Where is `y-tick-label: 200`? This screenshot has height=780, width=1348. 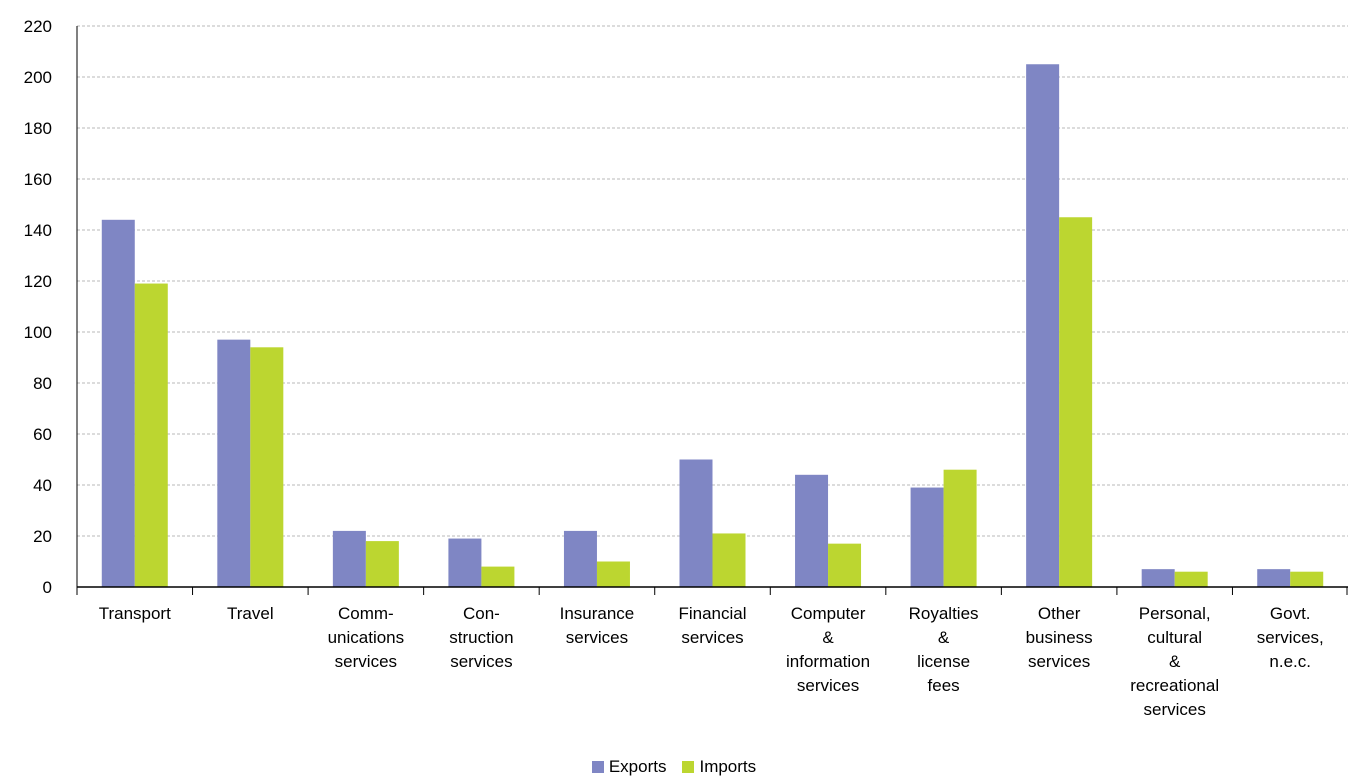
y-tick-label: 200 is located at coordinates (38, 77).